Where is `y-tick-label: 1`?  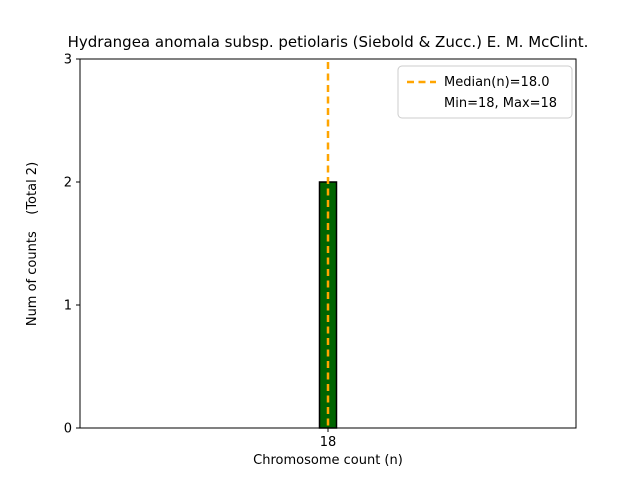 y-tick-label: 1 is located at coordinates (68, 306).